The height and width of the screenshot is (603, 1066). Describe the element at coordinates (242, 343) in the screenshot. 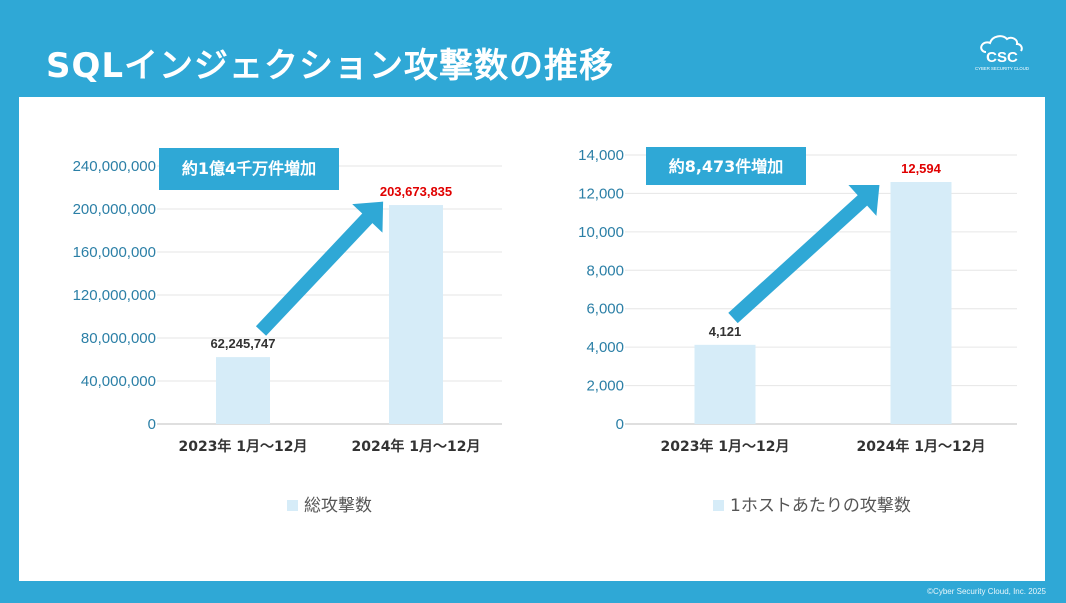

I see `data-label: 62,245,747` at that location.